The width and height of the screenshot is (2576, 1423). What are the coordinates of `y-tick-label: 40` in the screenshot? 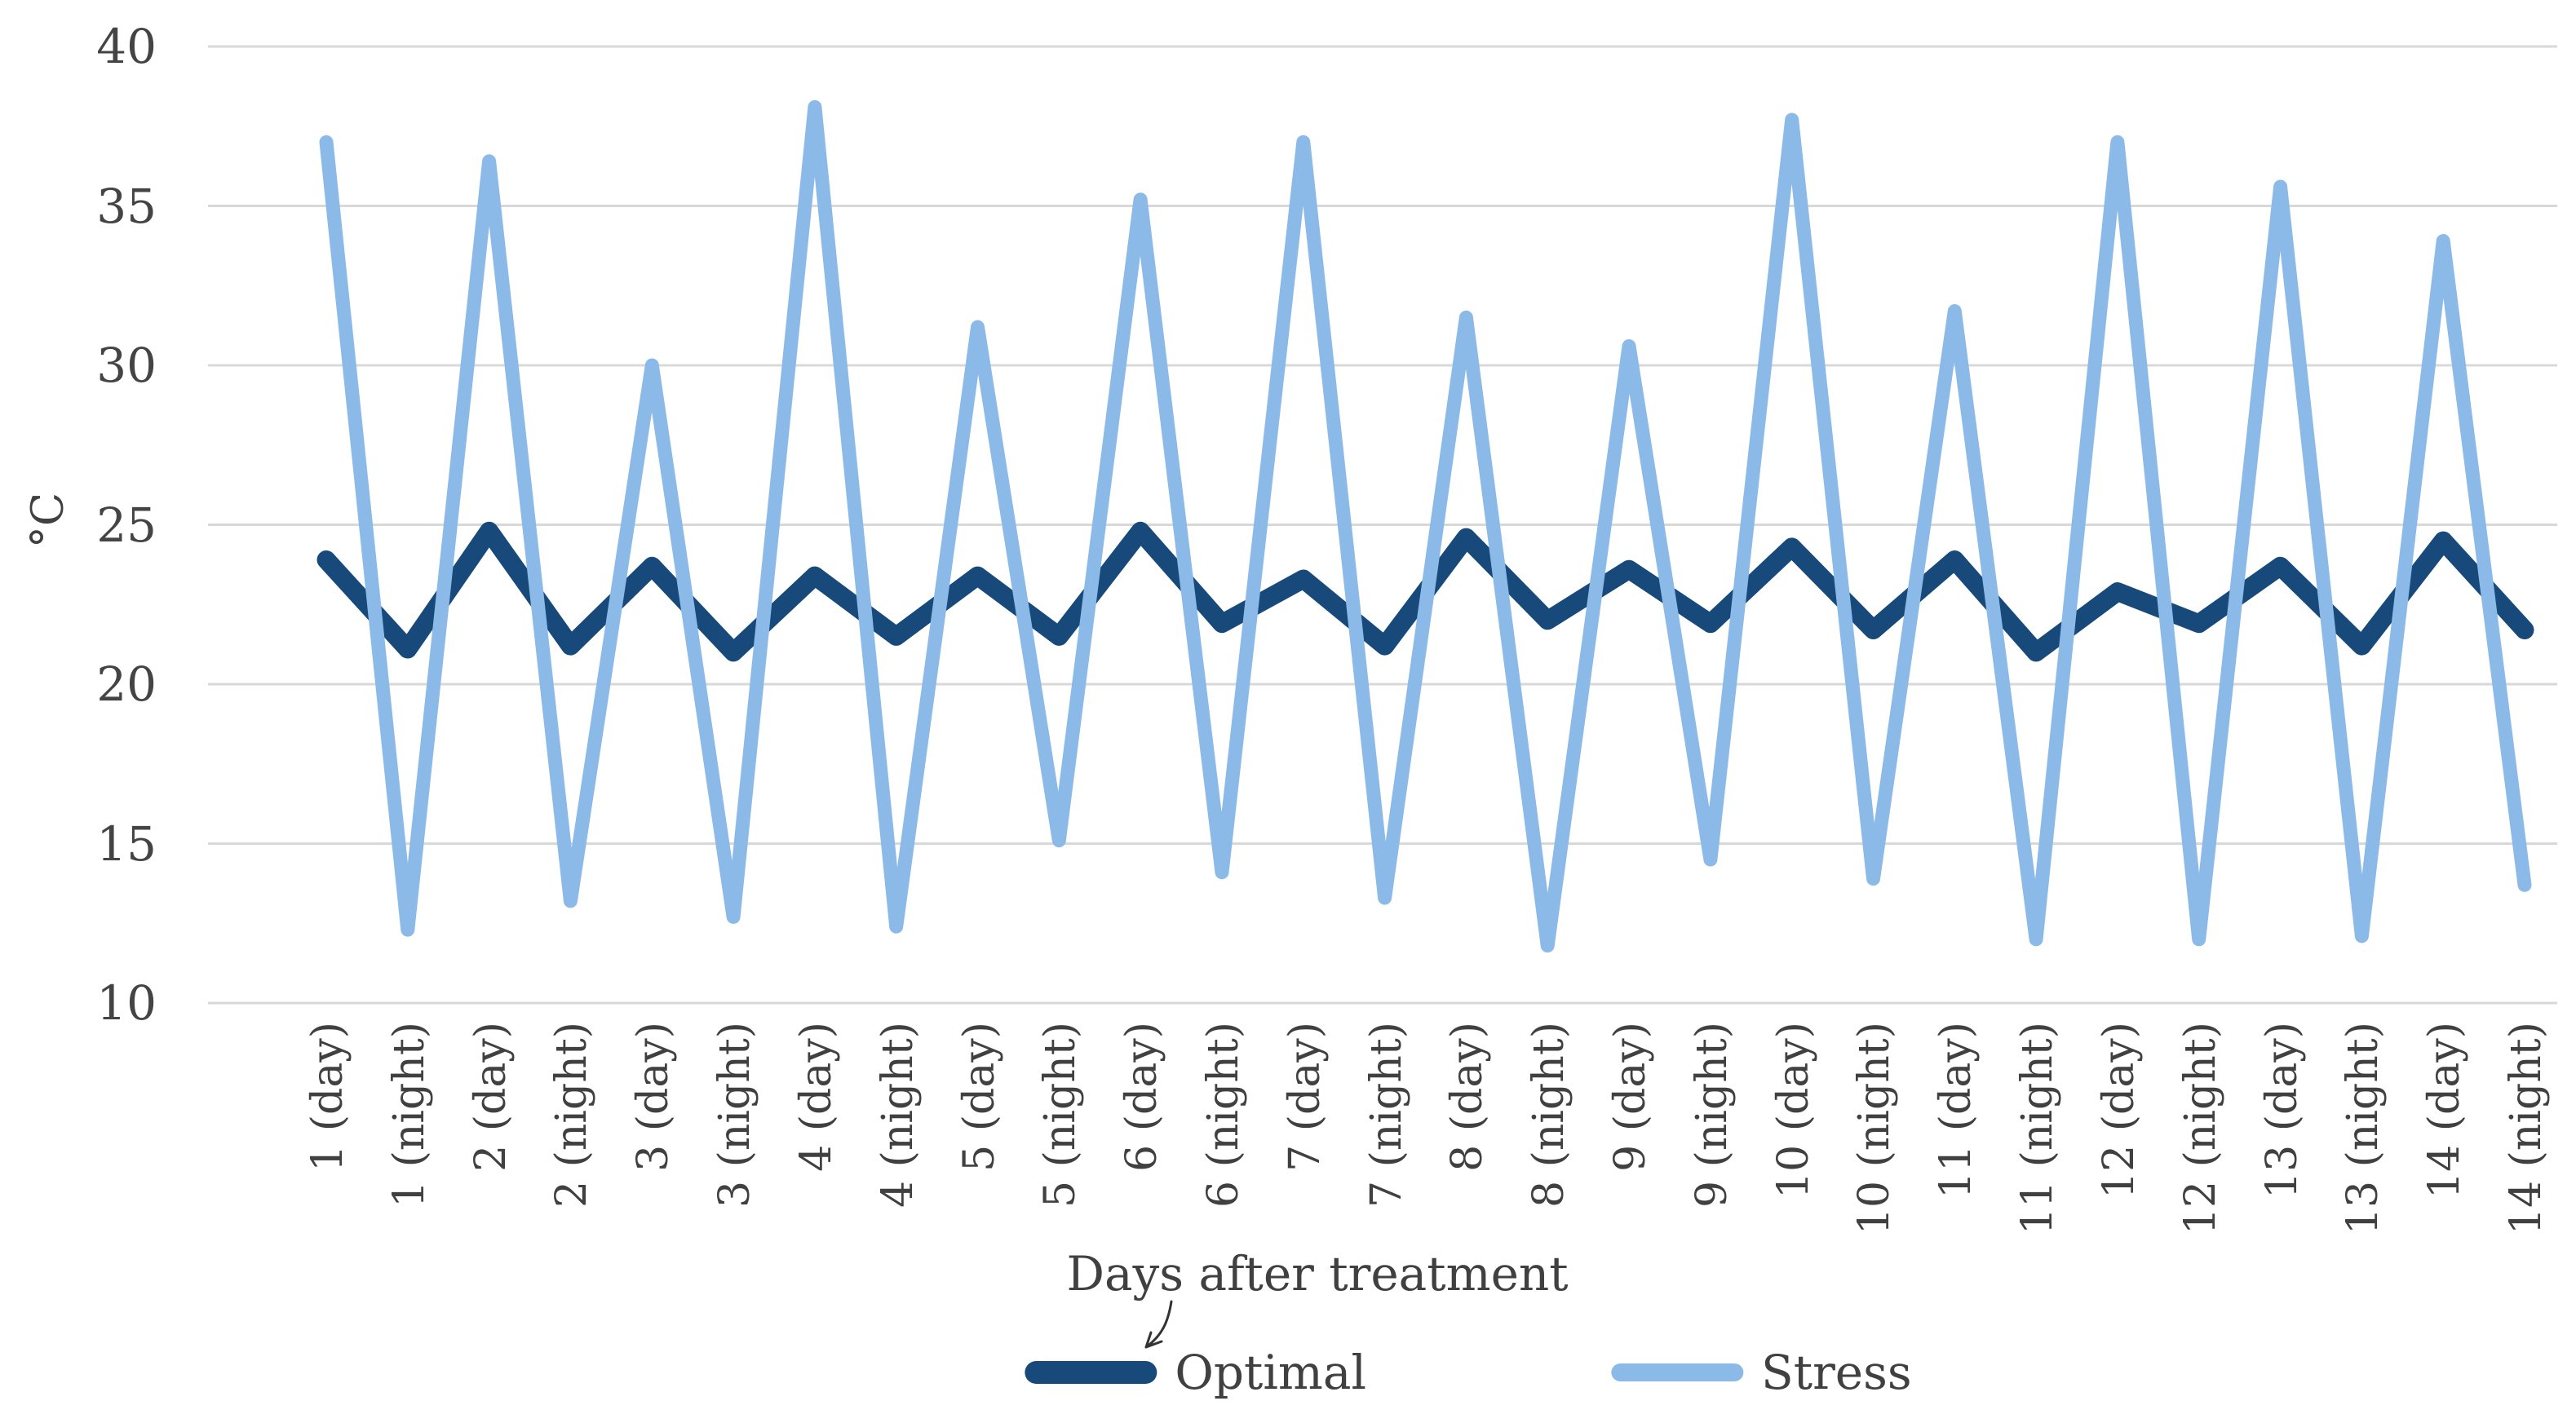 It's located at (126, 46).